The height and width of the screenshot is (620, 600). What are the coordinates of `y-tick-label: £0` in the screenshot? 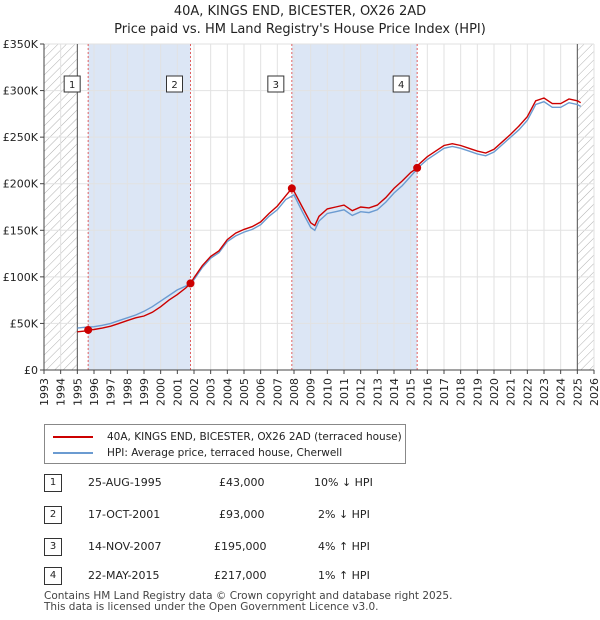 It's located at (31, 370).